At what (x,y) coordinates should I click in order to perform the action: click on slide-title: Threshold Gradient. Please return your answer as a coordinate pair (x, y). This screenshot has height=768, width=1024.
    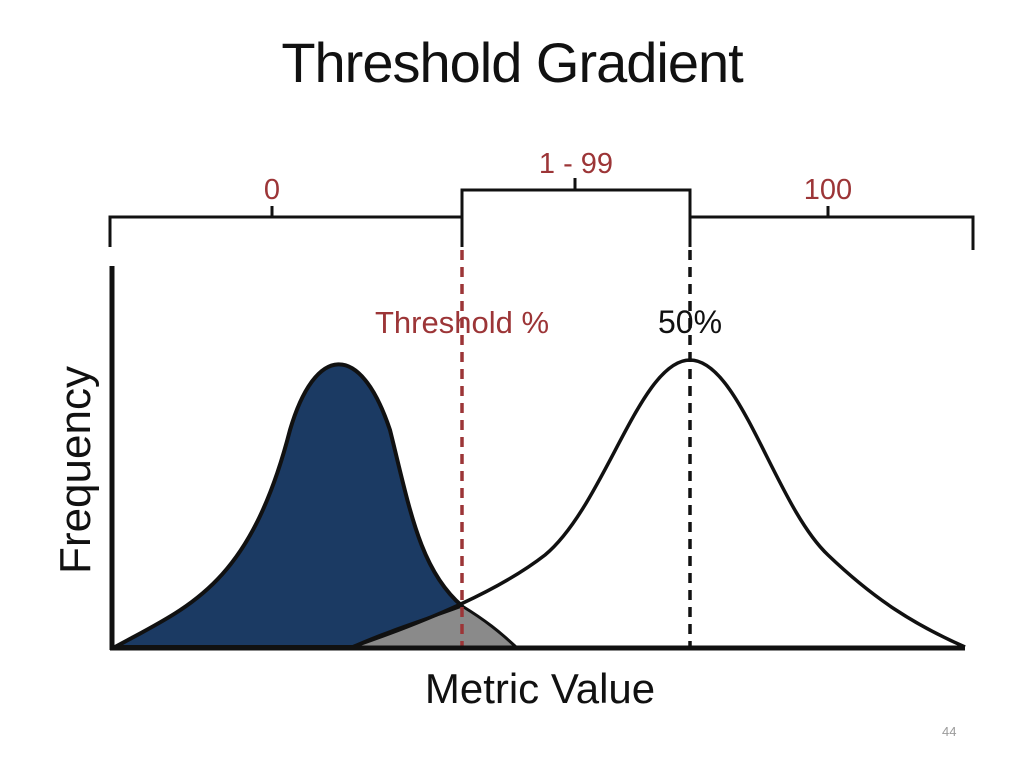
    Looking at the image, I should click on (512, 62).